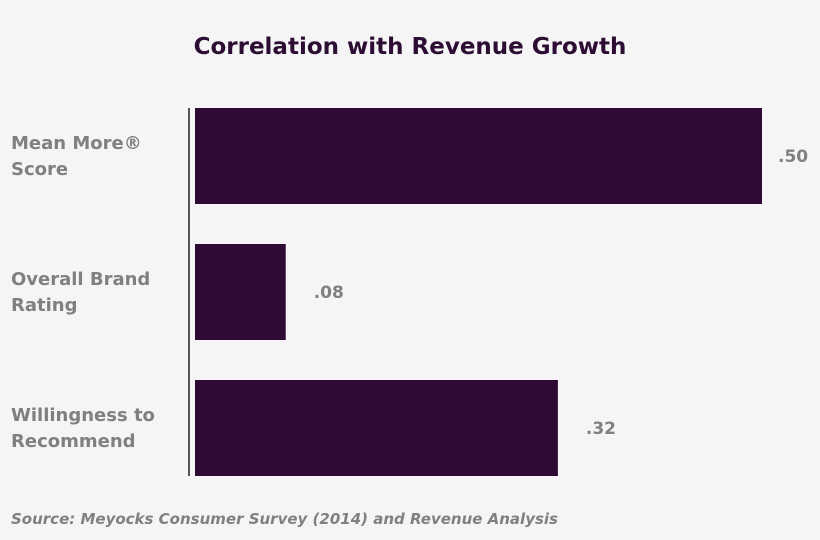 This screenshot has height=540, width=820. What do you see at coordinates (410, 47) in the screenshot?
I see `chart-title: Correlation with Revenue Growth` at bounding box center [410, 47].